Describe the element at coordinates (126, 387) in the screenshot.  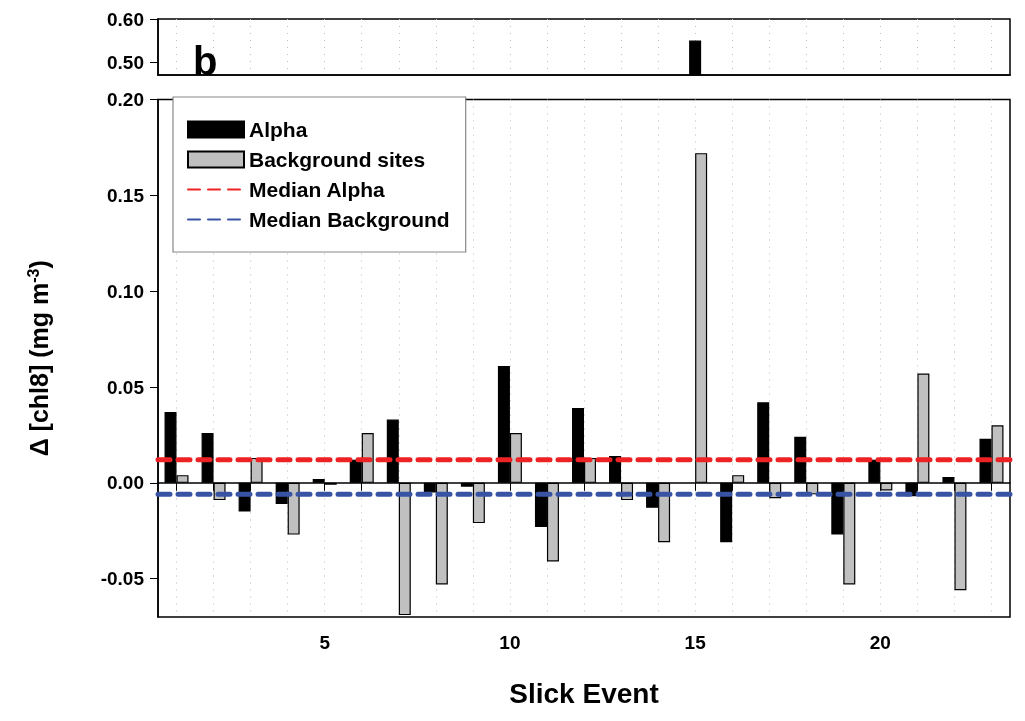
I see `y-tick-label: 0.05` at that location.